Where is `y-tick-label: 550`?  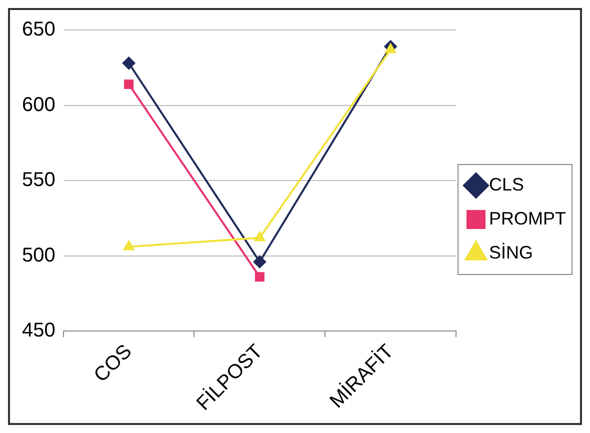
y-tick-label: 550 is located at coordinates (39, 180).